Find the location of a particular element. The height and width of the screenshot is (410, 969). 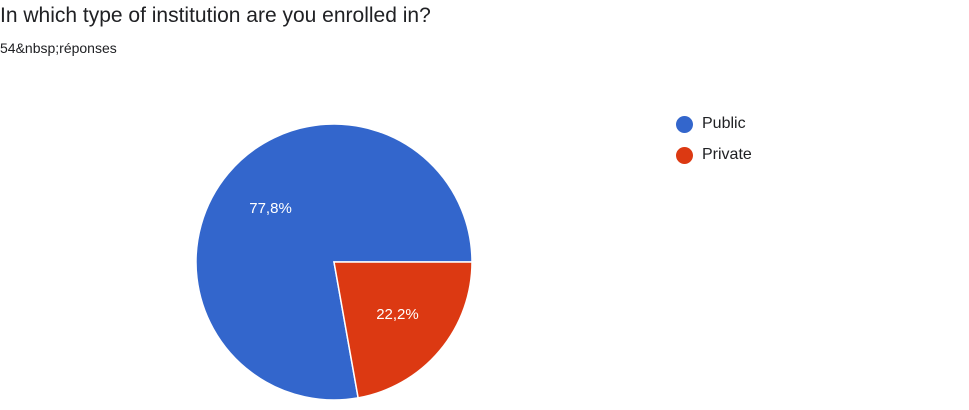

legend-label-private: Private is located at coordinates (727, 154).